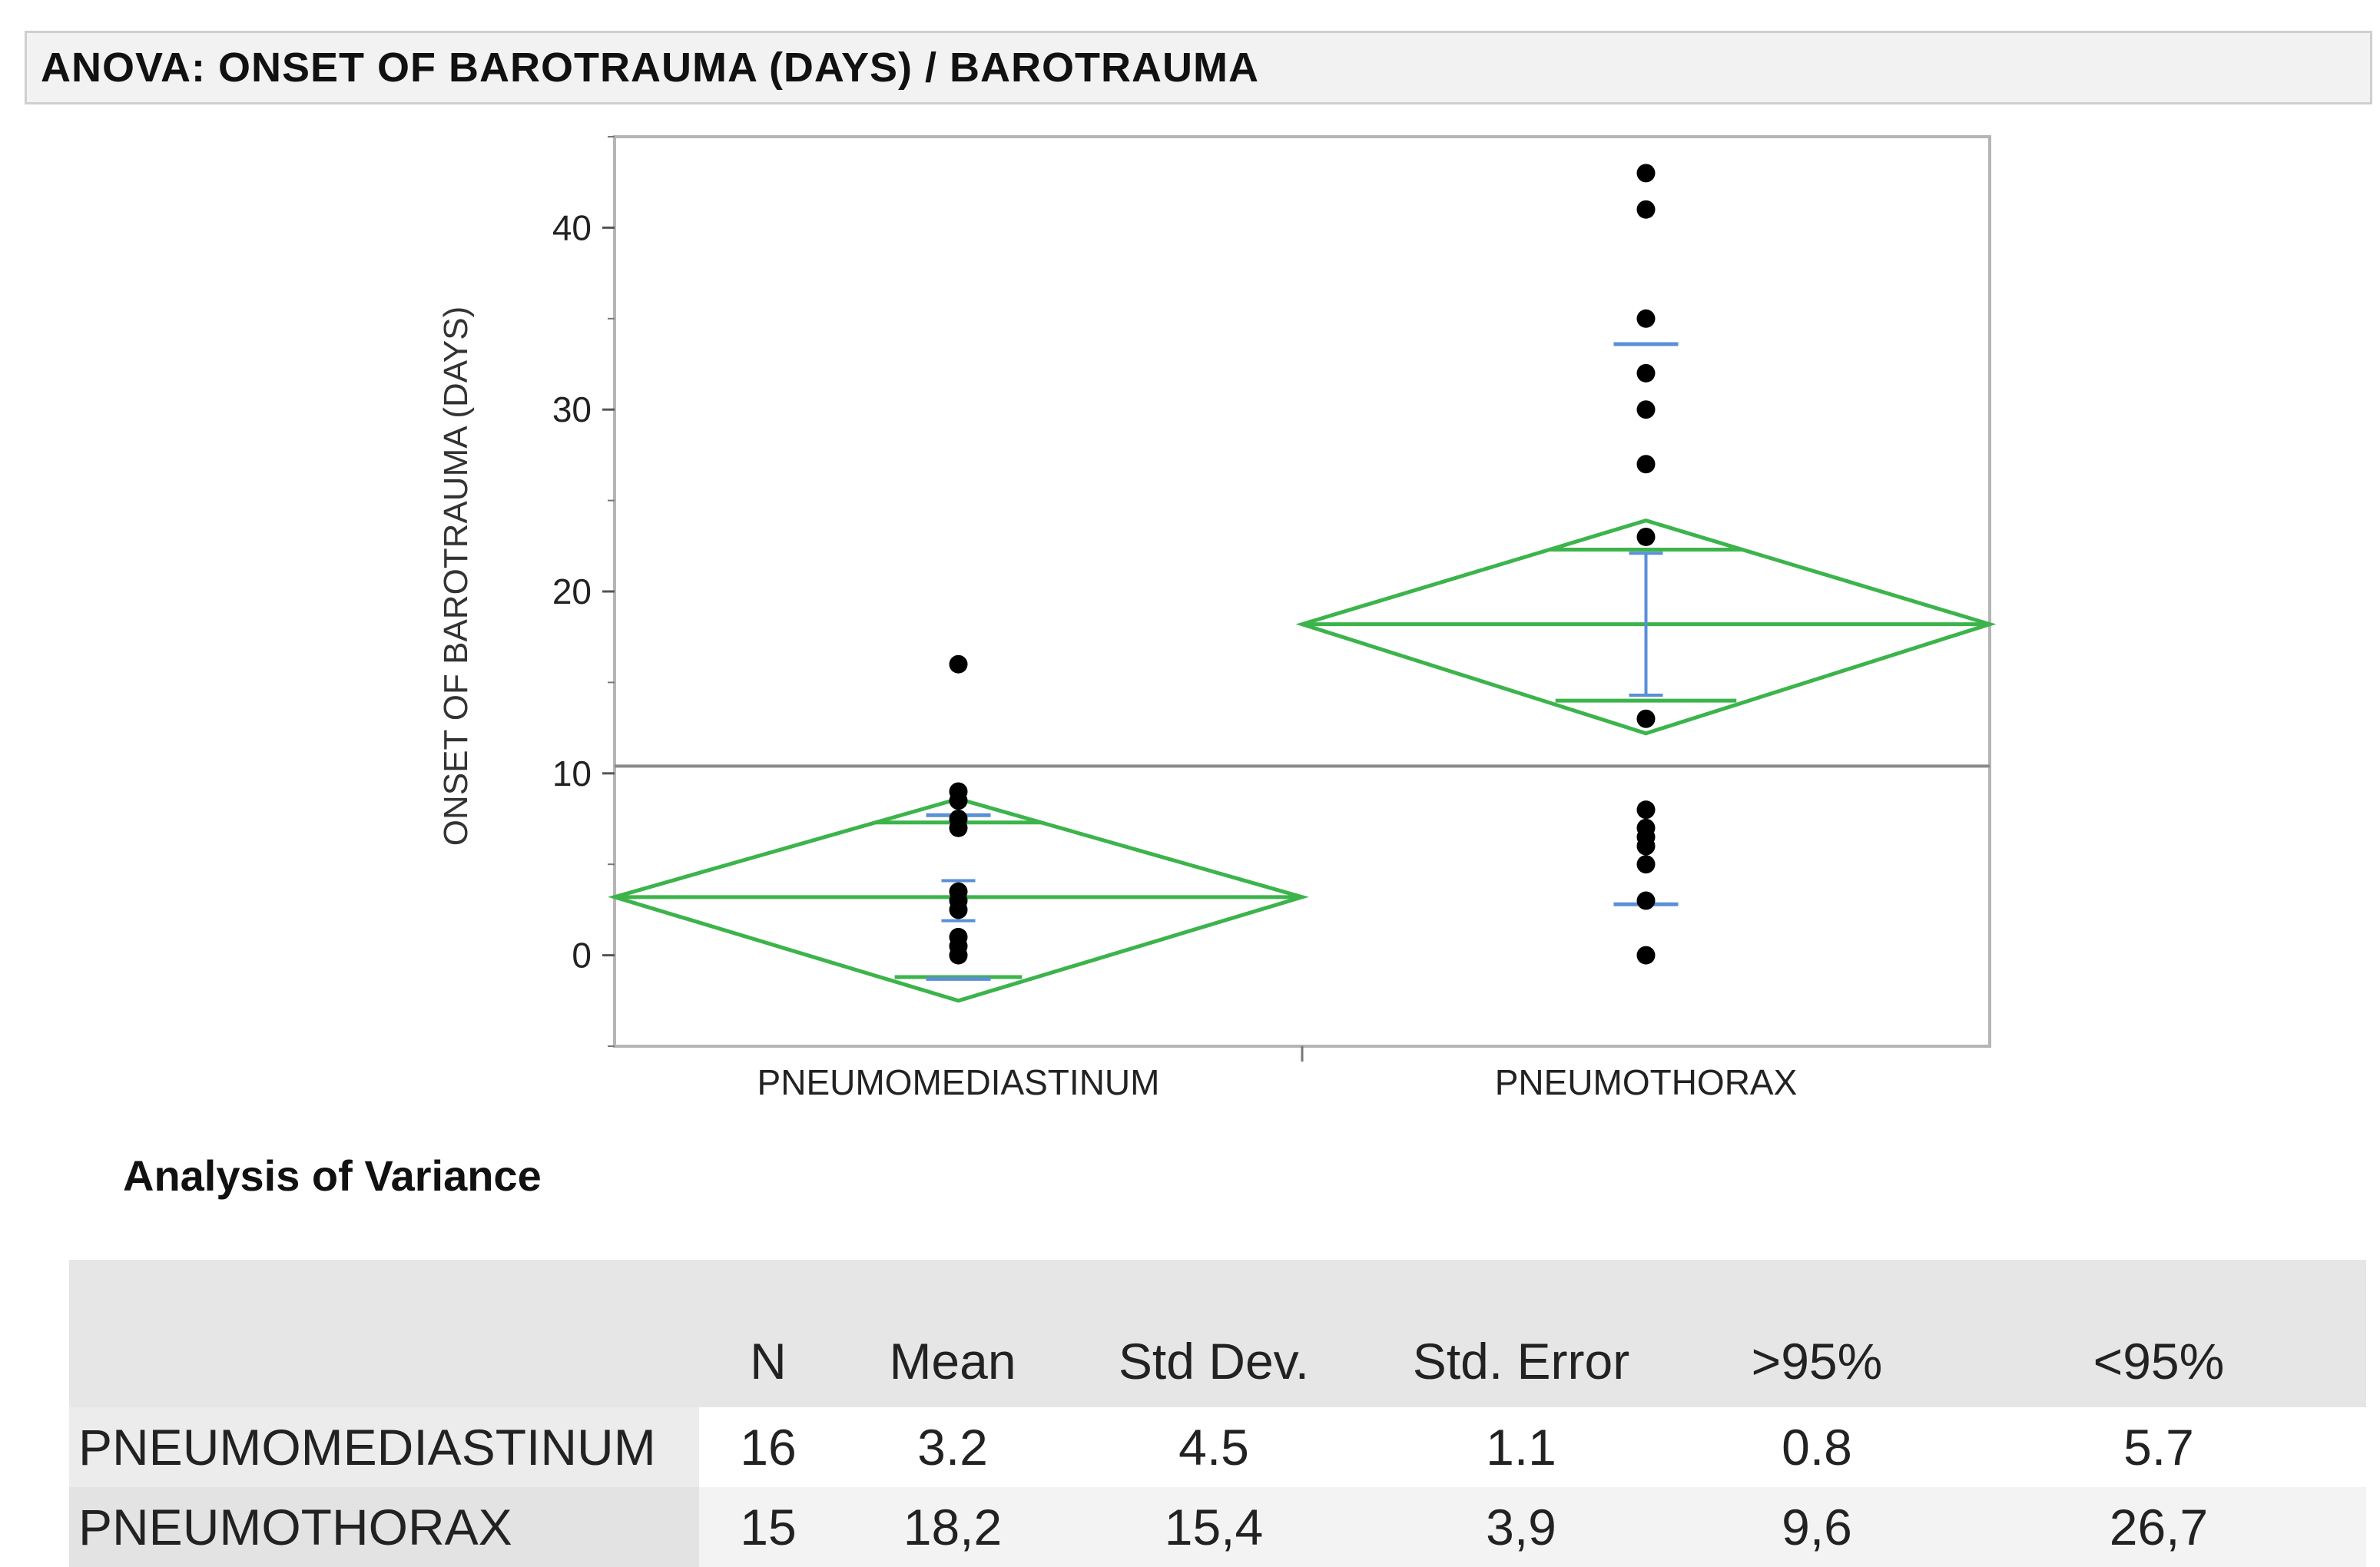 This screenshot has height=1567, width=2380. I want to click on y-tick-label: 20, so click(572, 591).